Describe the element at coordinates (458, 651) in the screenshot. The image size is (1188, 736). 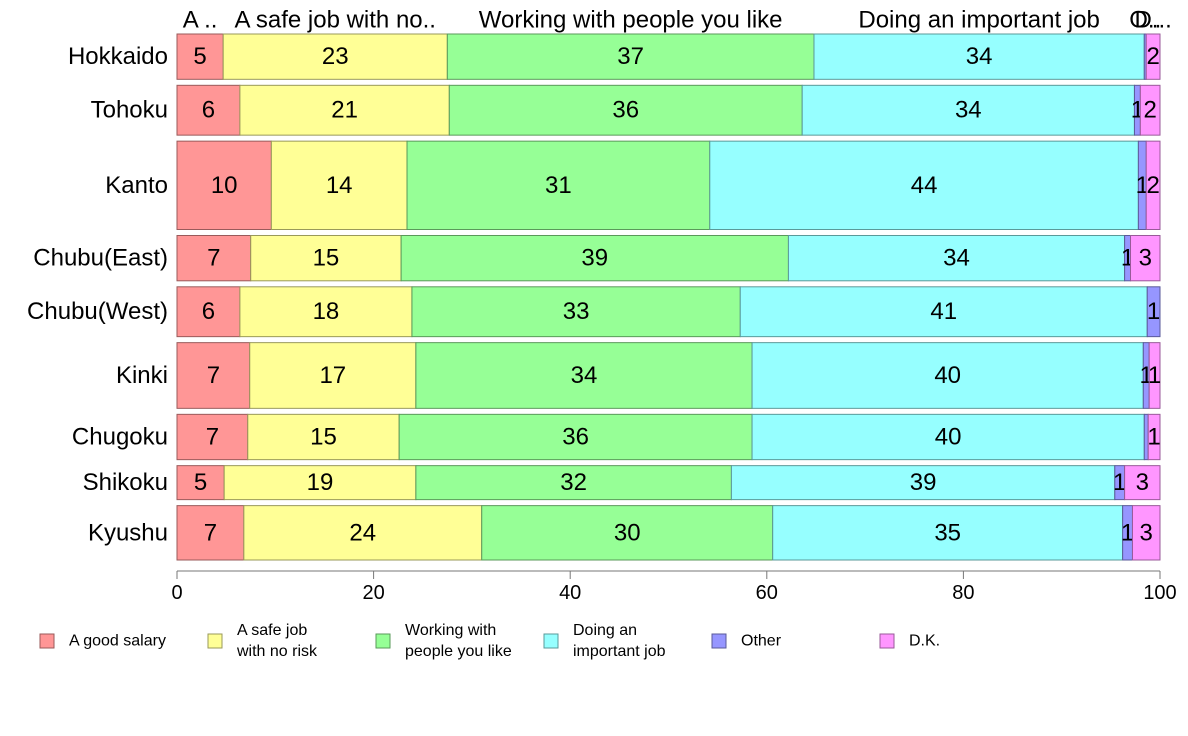
I see `legend-label: people you like` at that location.